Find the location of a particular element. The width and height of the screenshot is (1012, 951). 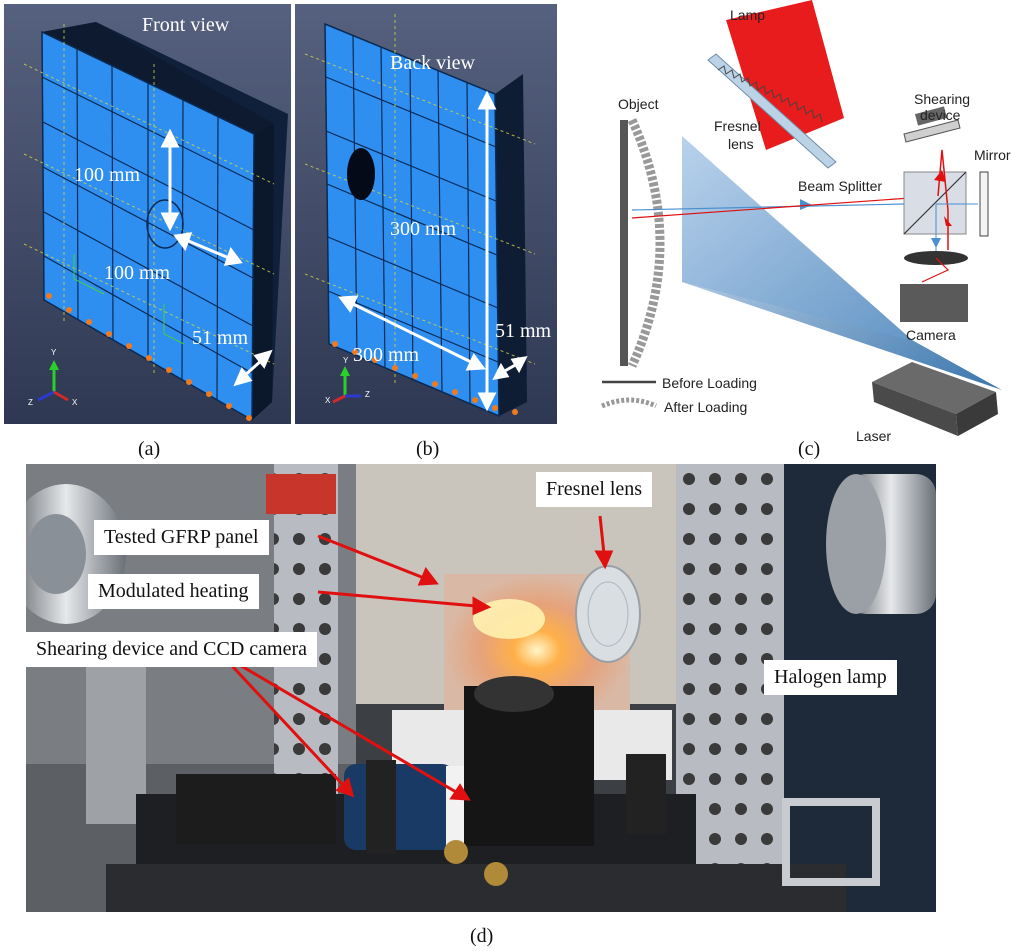

front-dim-thickness: 51 mm is located at coordinates (220, 338).